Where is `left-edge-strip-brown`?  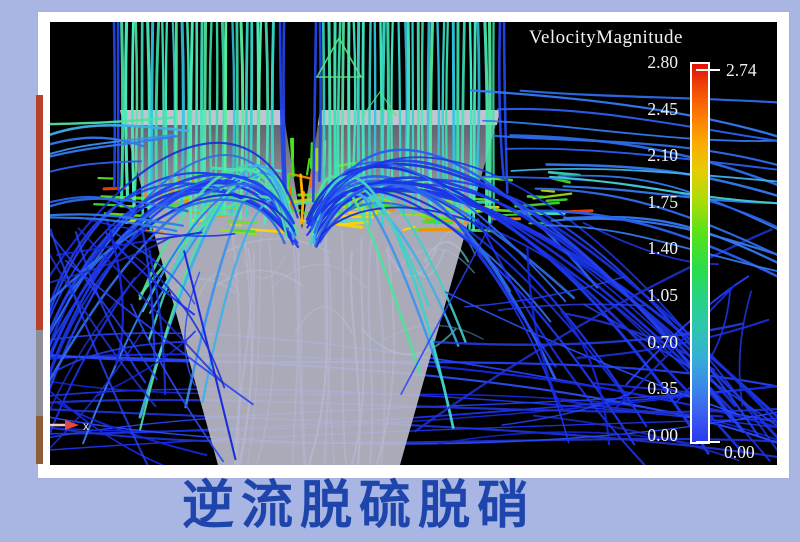
left-edge-strip-brown is located at coordinates (39, 440).